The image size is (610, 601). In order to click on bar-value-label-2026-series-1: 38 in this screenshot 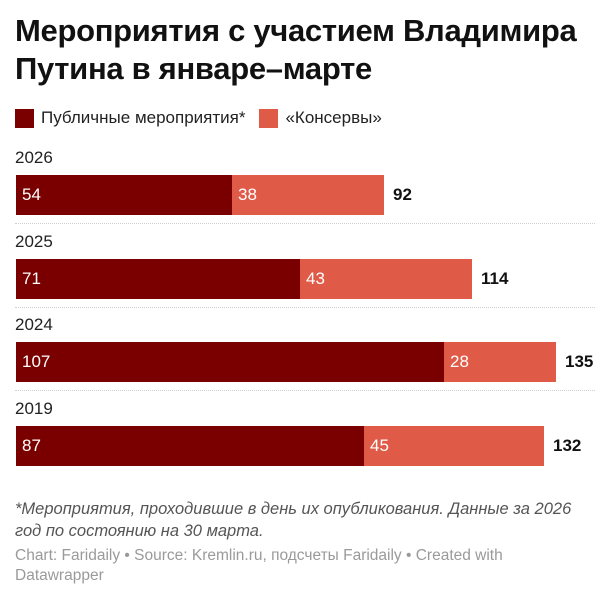, I will do `click(247, 194)`.